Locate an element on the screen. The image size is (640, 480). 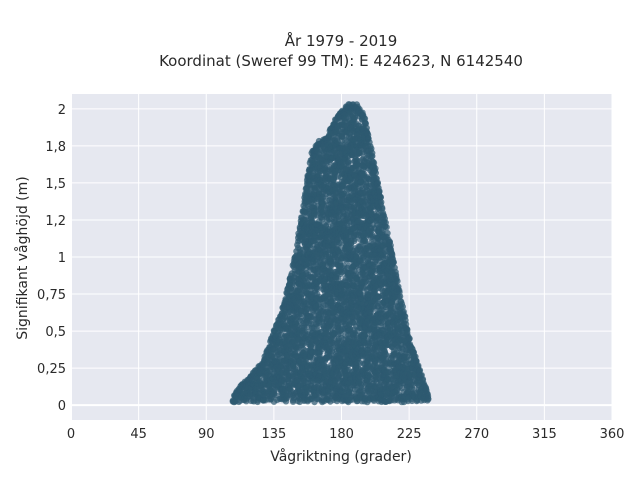
chart-title-line-1: År 1979 - 2019 is located at coordinates (341, 40).